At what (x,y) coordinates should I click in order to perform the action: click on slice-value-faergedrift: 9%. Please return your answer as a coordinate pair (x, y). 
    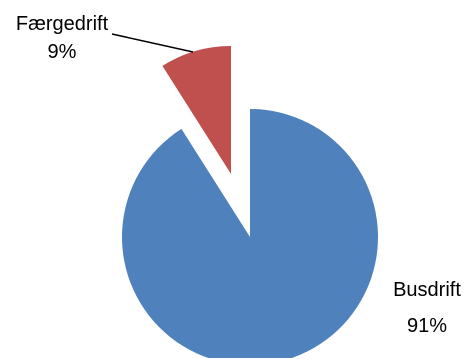
    Looking at the image, I should click on (62, 52).